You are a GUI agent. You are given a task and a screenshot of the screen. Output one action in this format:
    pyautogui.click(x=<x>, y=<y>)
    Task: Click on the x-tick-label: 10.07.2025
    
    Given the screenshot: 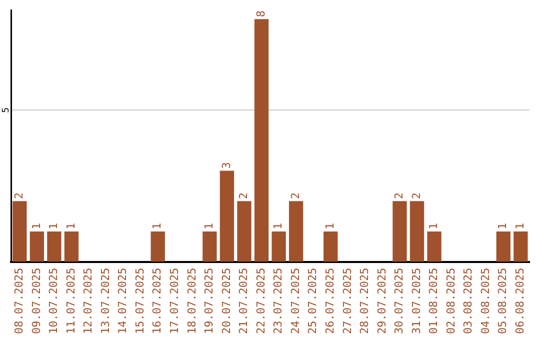 What is the action you would take?
    pyautogui.click(x=53, y=301)
    